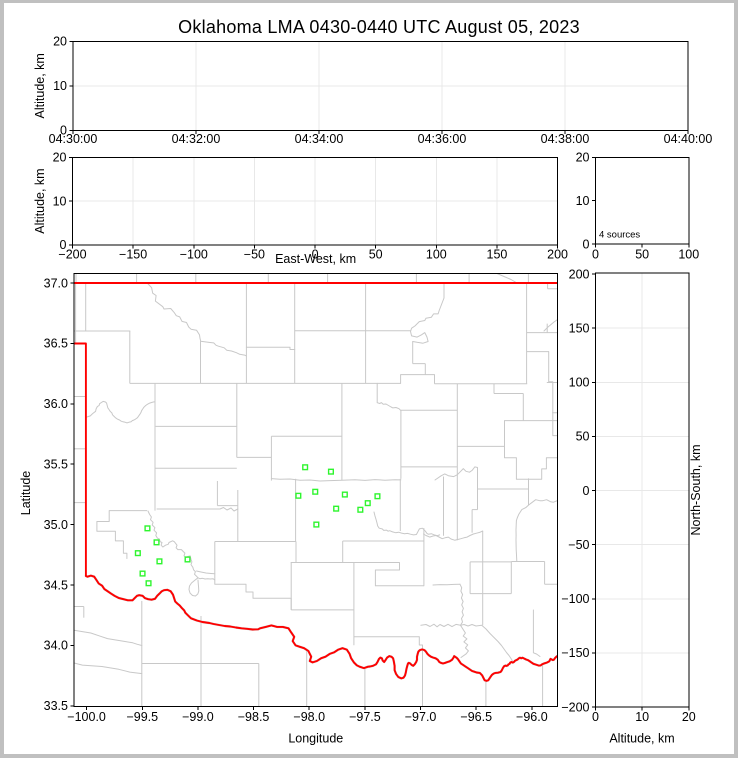 This screenshot has height=758, width=738. What do you see at coordinates (56, 283) in the screenshot?
I see `svg-text: 37.0` at bounding box center [56, 283].